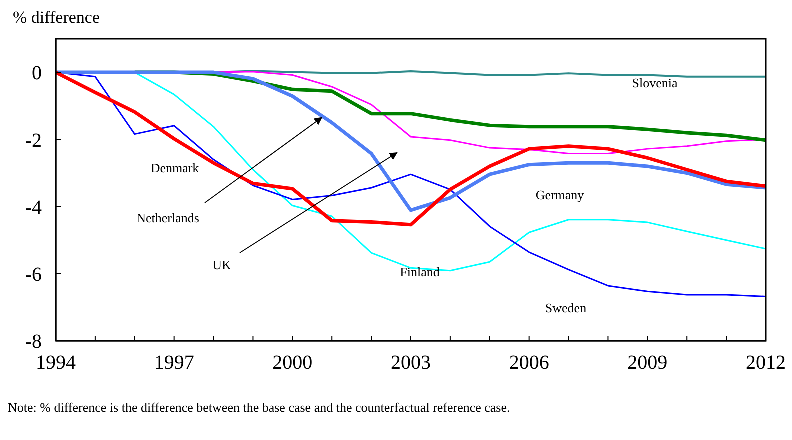 This screenshot has height=440, width=792. Describe the element at coordinates (175, 168) in the screenshot. I see `annotation: Denmark` at that location.